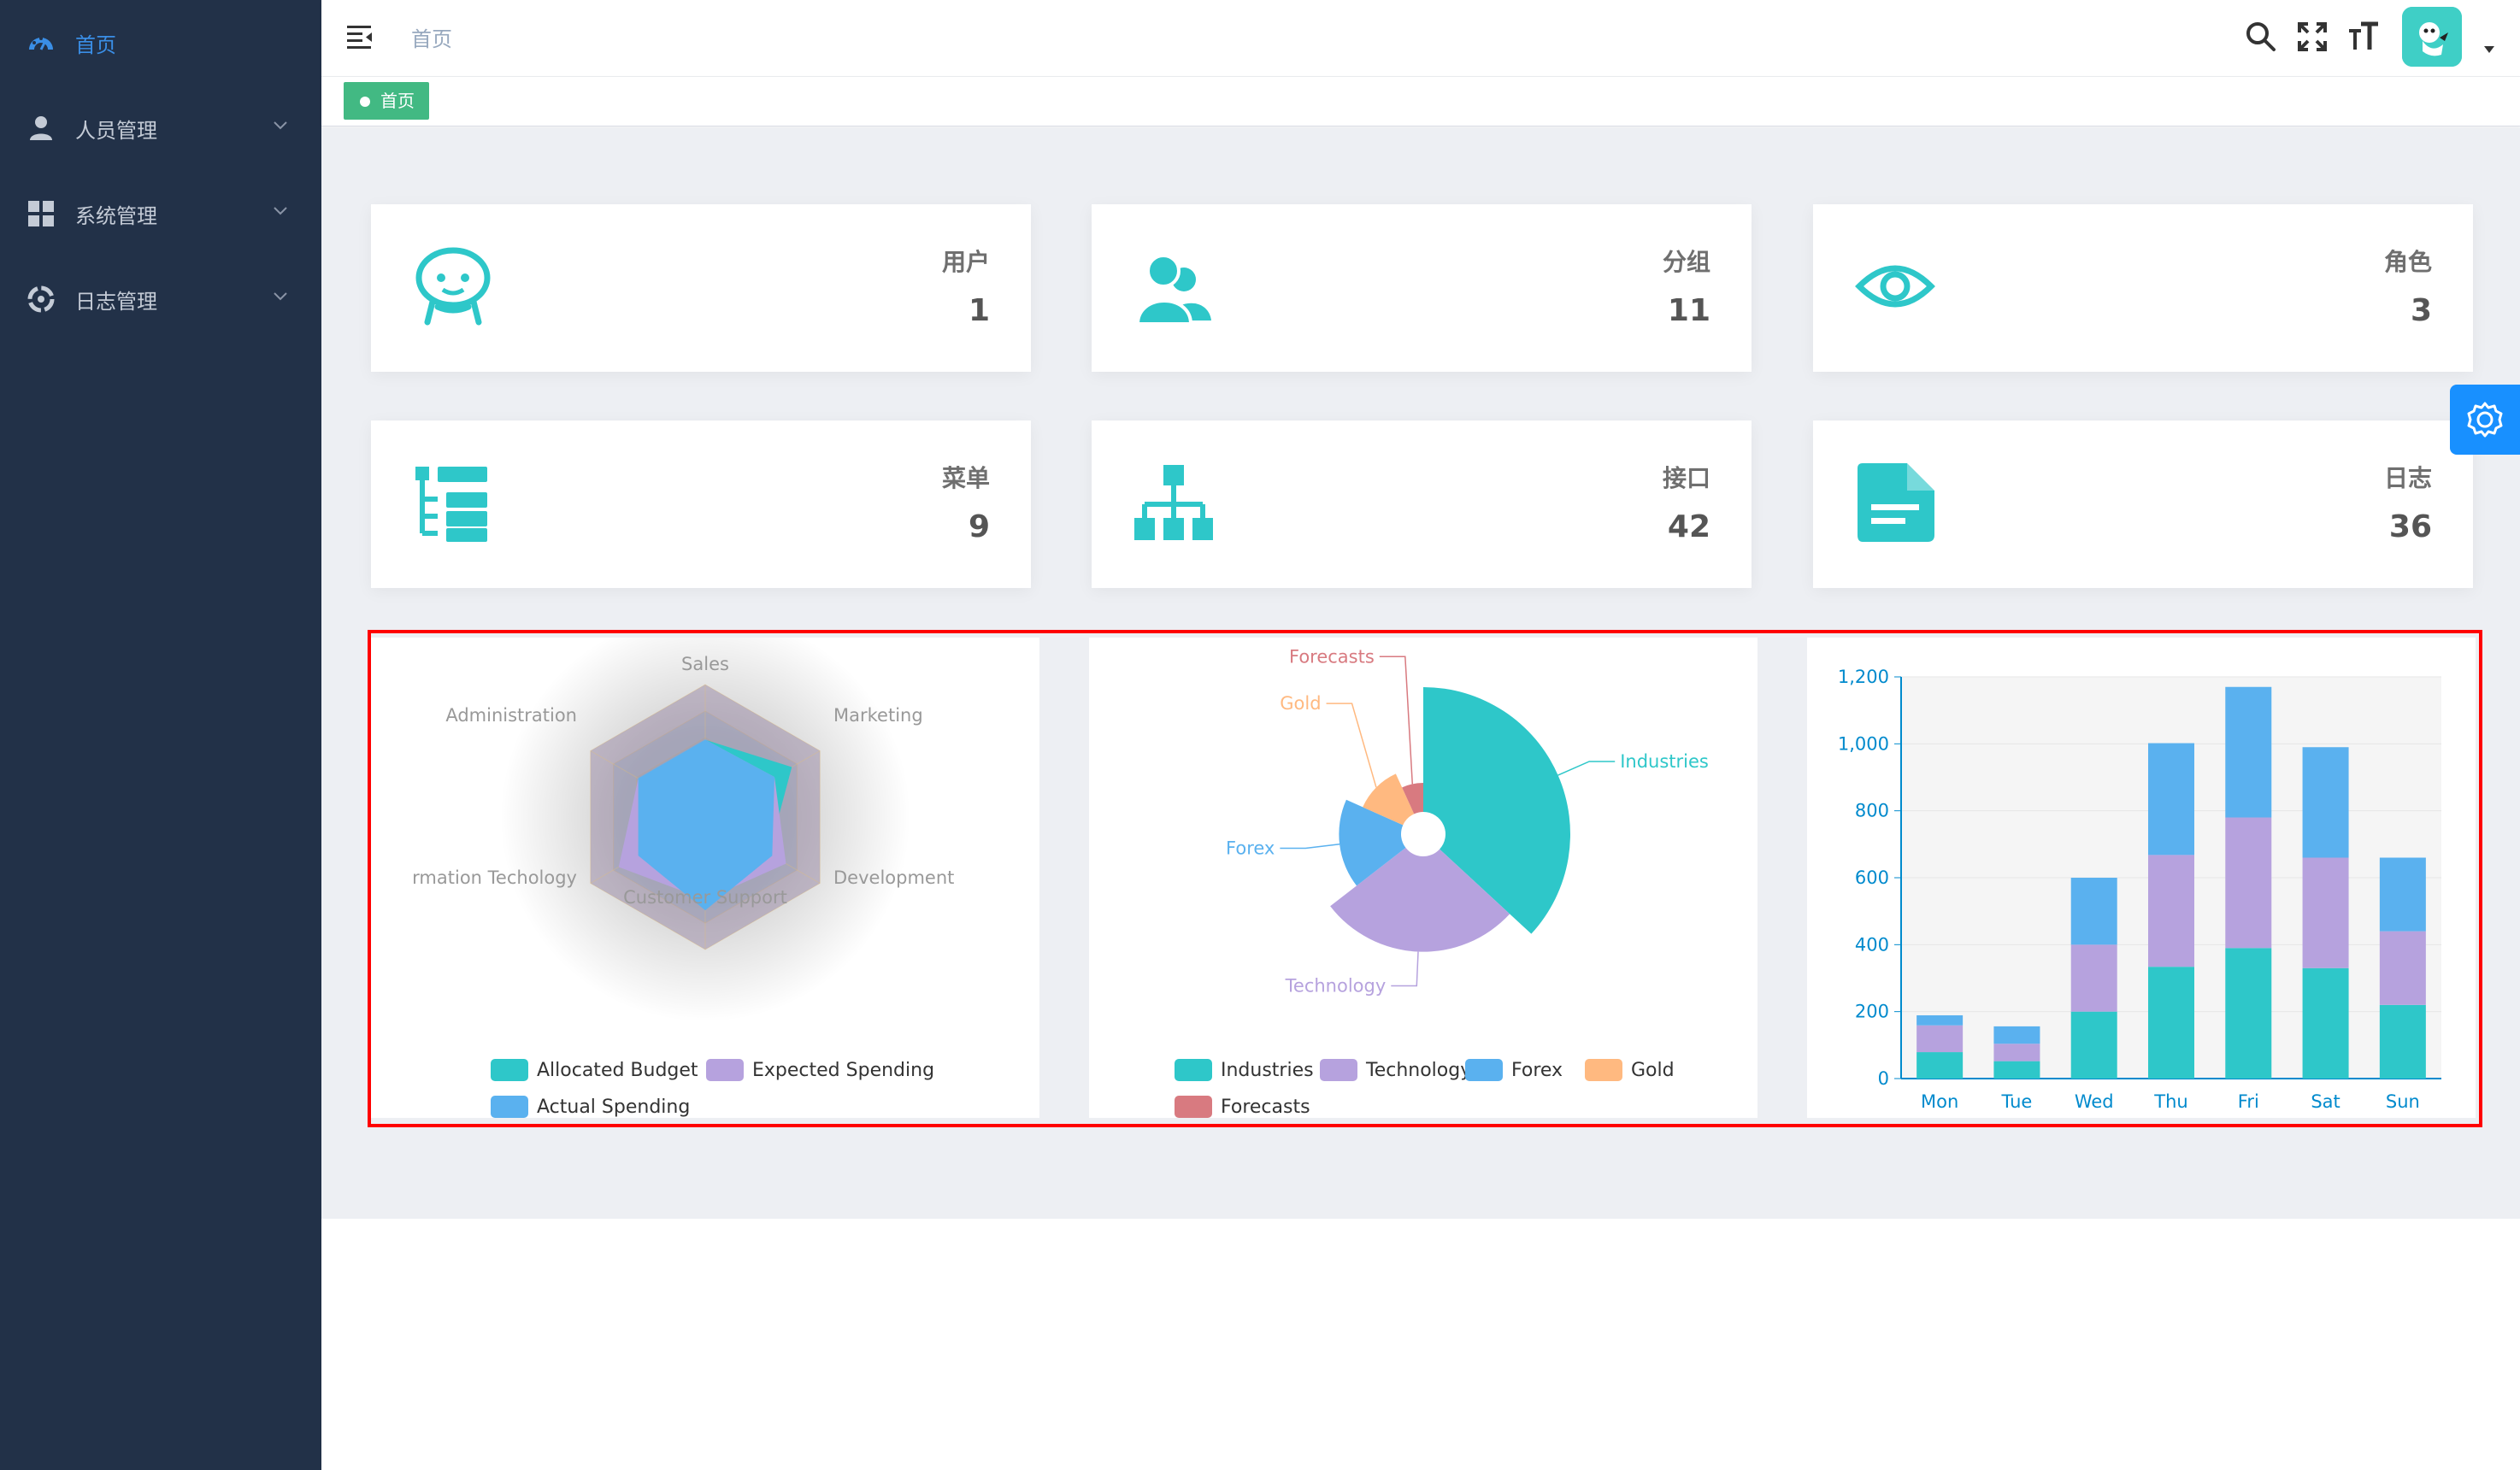 The height and width of the screenshot is (1470, 2520). What do you see at coordinates (705, 897) in the screenshot?
I see `radar-indicator-label: Customer Support` at bounding box center [705, 897].